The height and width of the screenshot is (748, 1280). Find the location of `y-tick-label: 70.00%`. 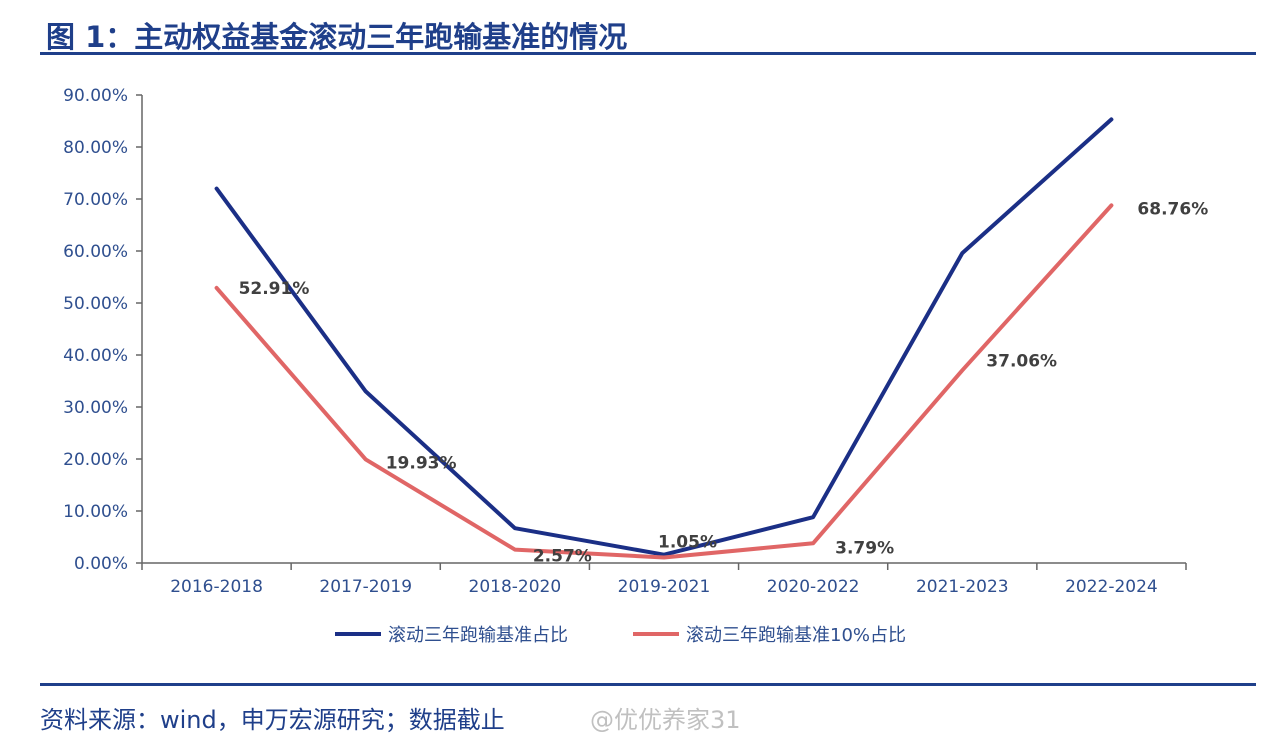

y-tick-label: 70.00% is located at coordinates (95, 200).